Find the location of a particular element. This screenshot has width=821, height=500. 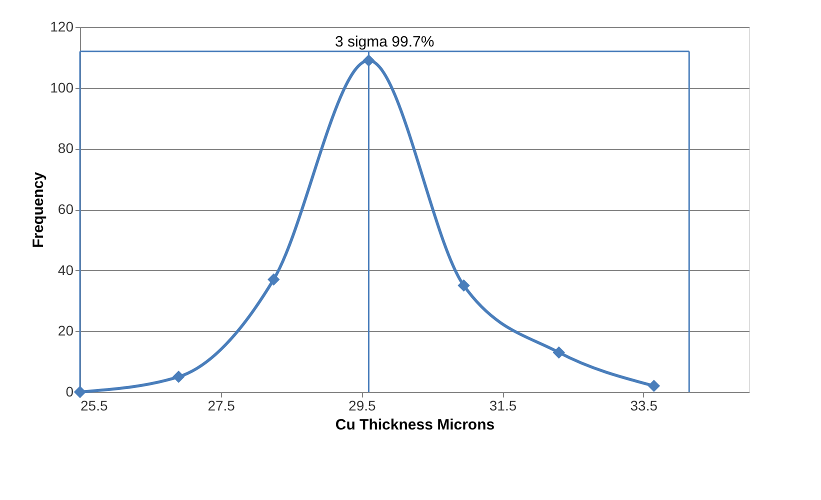

x-tick-label: 33.5 is located at coordinates (644, 406).